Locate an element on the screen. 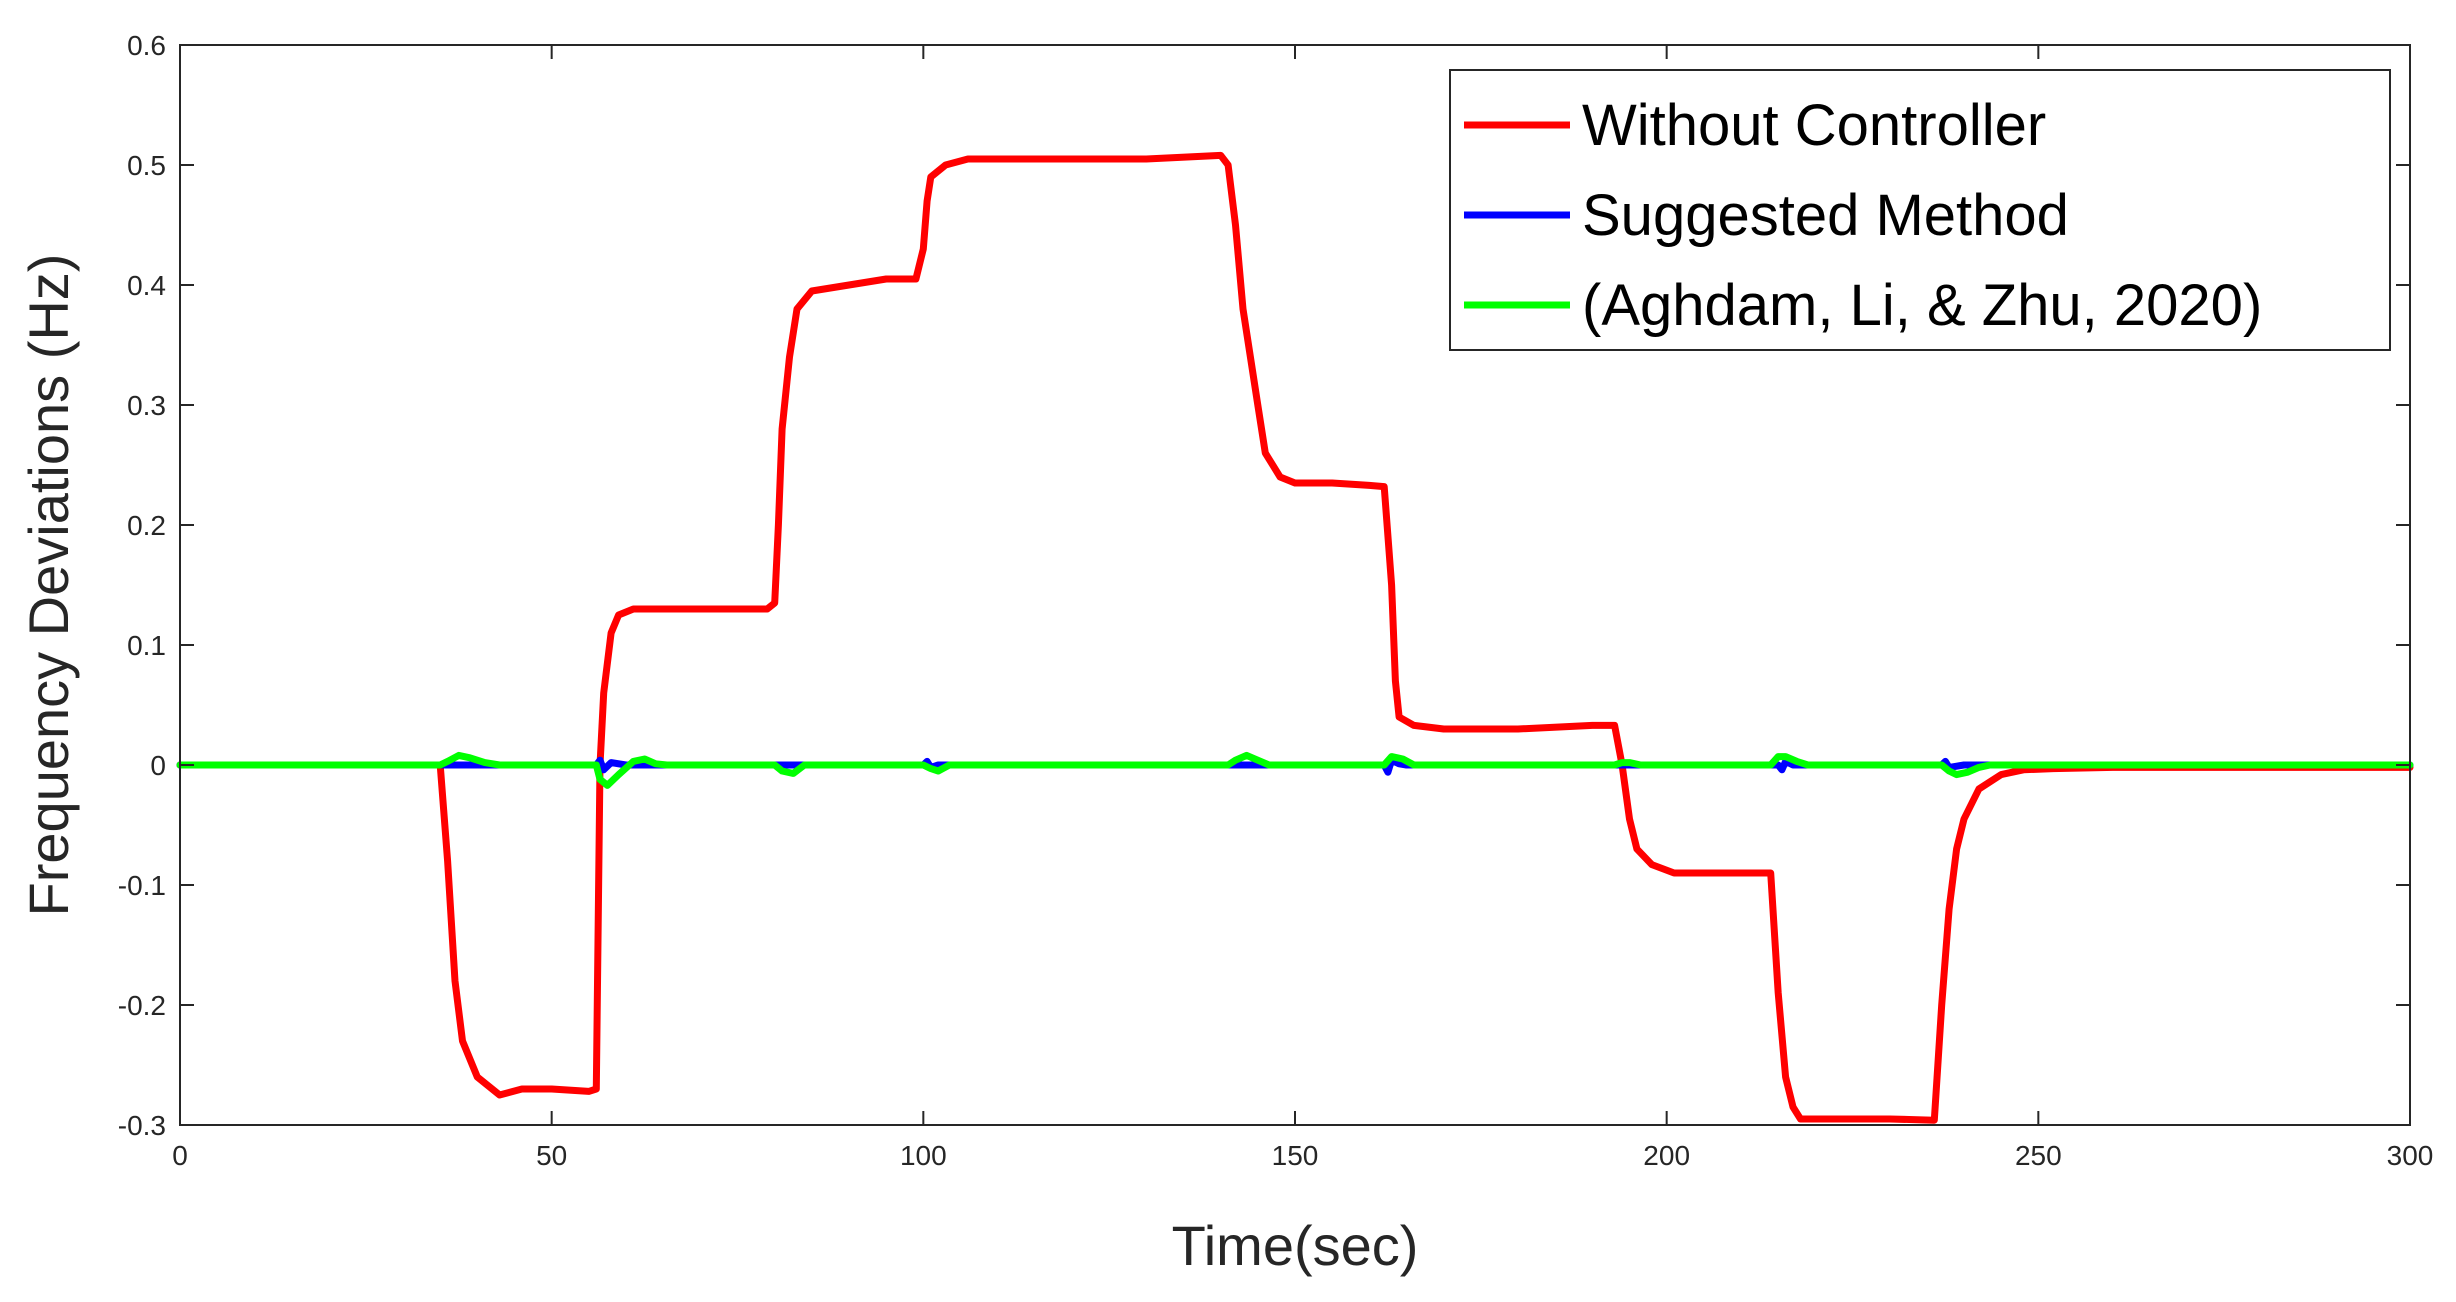 This screenshot has height=1302, width=2456. x-tick-label: 100 is located at coordinates (923, 1155).